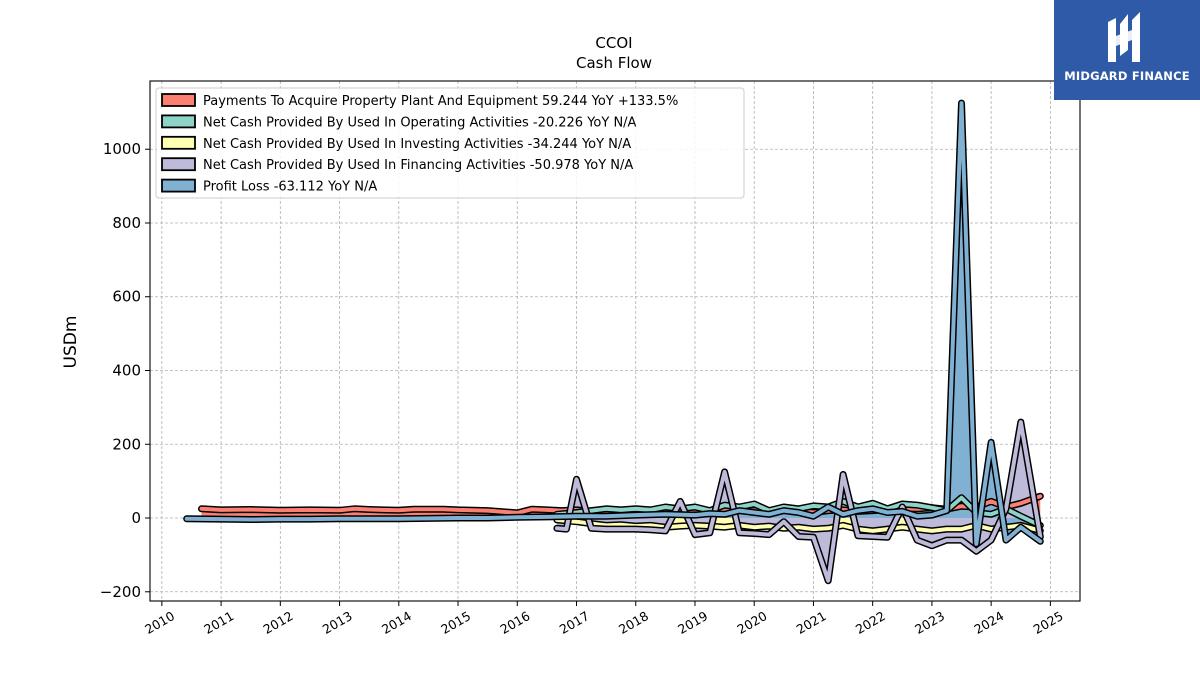 The height and width of the screenshot is (675, 1200). I want to click on series-2-line, so click(798, 511).